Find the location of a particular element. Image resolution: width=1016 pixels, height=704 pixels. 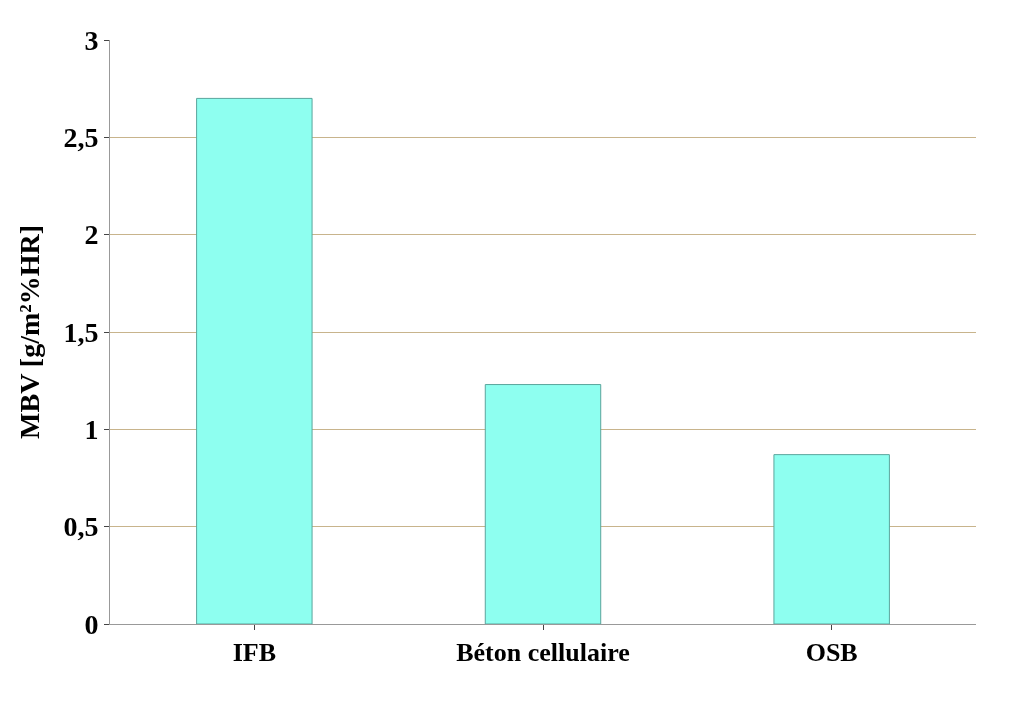

y-tick-label: 0 is located at coordinates (91, 624).